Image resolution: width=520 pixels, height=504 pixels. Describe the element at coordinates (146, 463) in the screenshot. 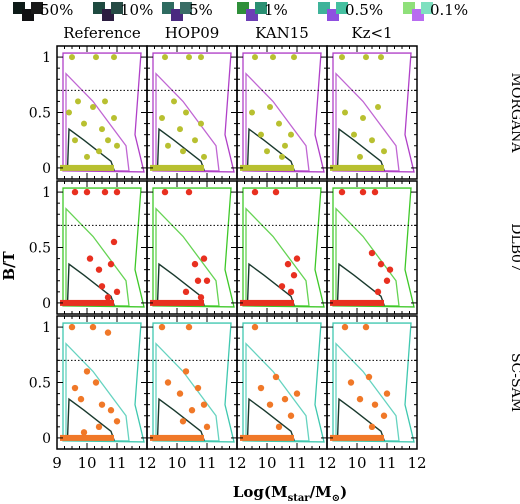

I see `x-tick-label: 12` at that location.